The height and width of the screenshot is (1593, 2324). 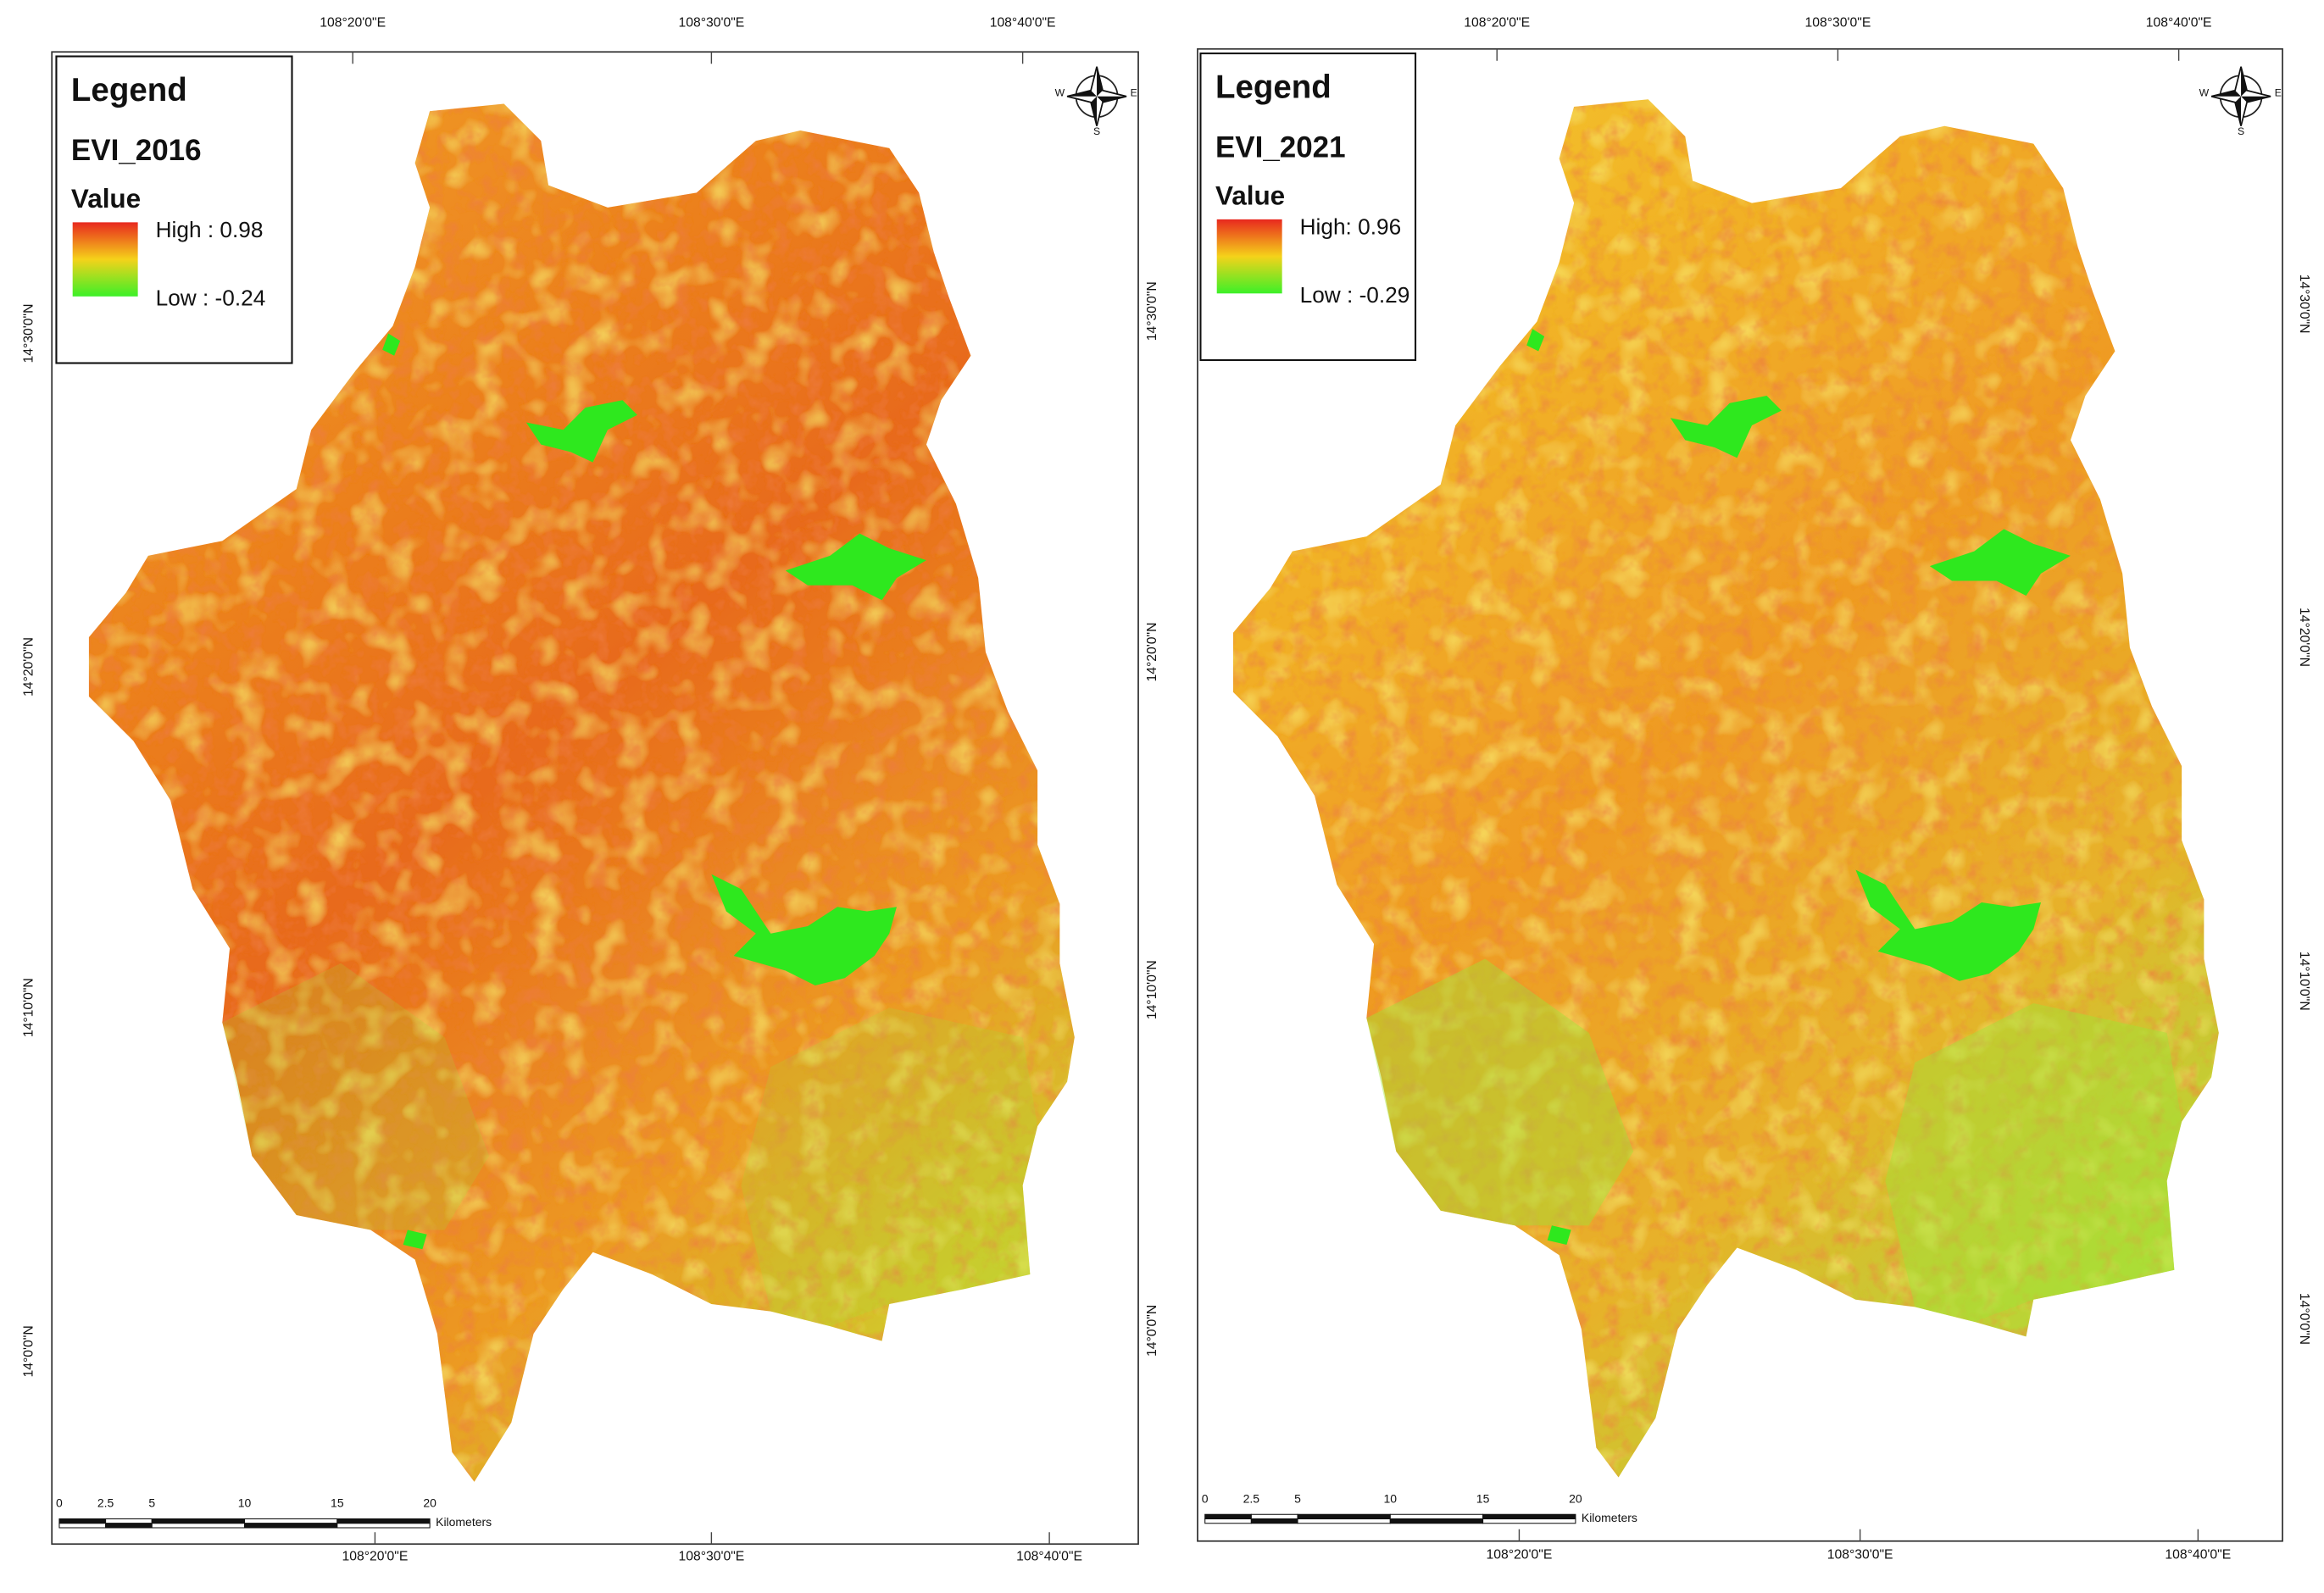 I want to click on legend-high: High : 0.98, so click(x=210, y=230).